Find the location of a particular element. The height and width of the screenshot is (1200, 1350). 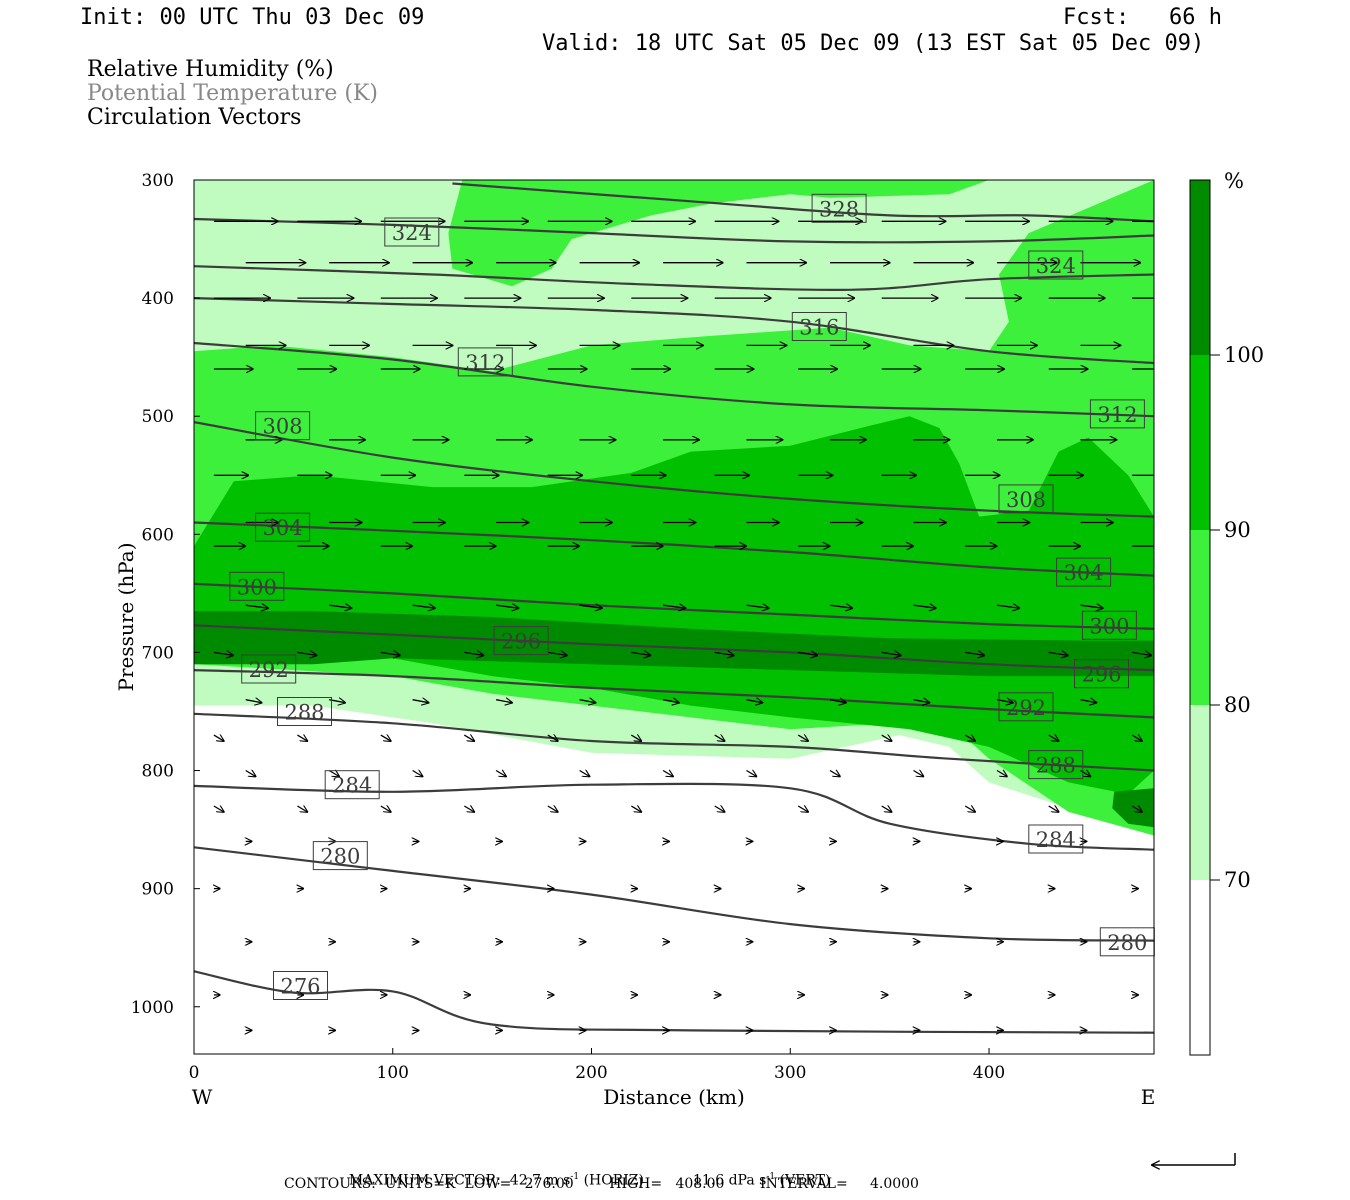

contour-label-300: 300 is located at coordinates (1109, 626).